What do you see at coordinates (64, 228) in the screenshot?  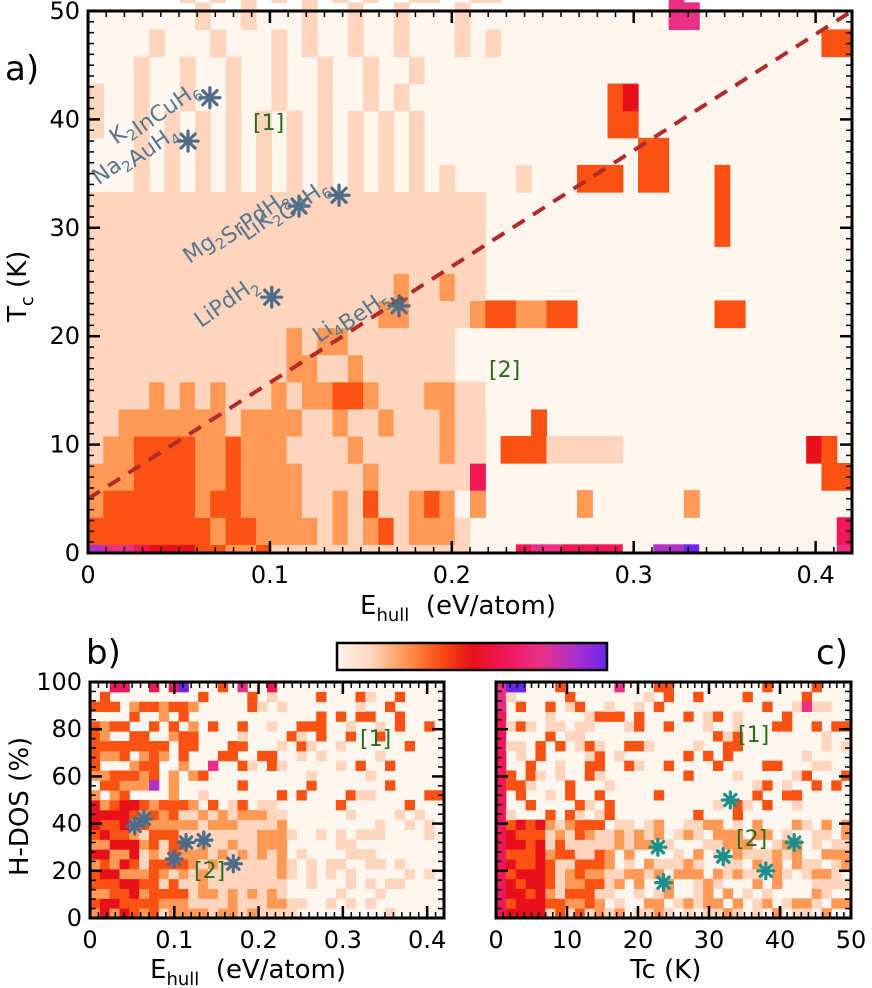 I see `panel-a-ytick-label: 30` at bounding box center [64, 228].